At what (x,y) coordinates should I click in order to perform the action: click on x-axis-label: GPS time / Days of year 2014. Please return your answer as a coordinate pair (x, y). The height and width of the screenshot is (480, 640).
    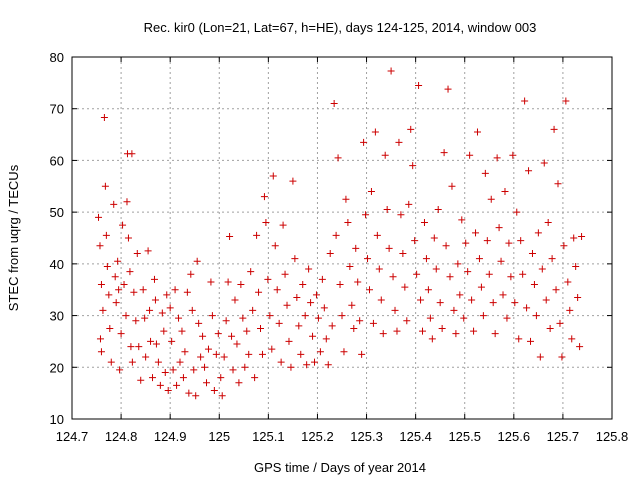
    Looking at the image, I should click on (340, 467).